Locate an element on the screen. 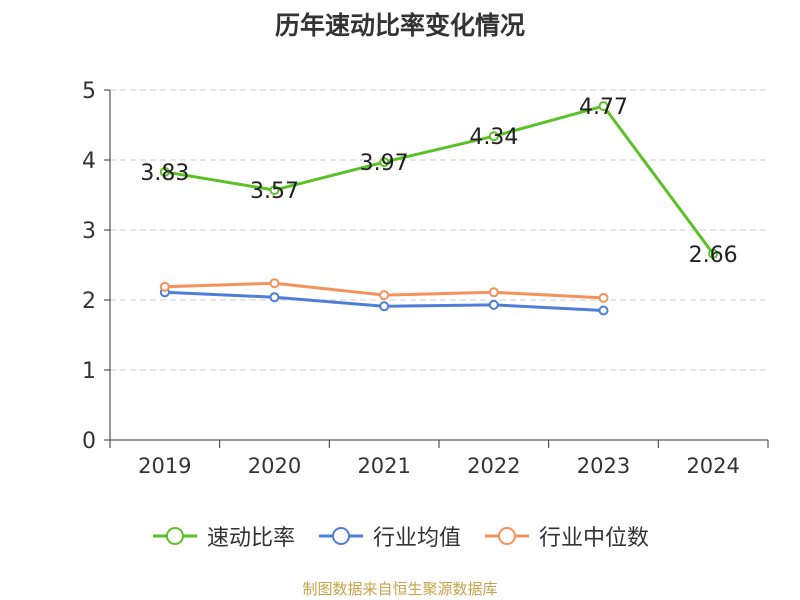 This screenshot has width=800, height=600. data-label: 3.57 is located at coordinates (274, 191).